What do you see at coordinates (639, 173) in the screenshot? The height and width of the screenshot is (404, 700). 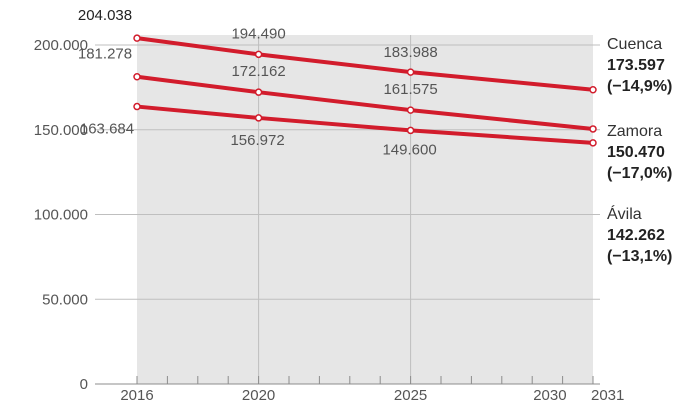 I see `series-end-change: (−17,0%)` at bounding box center [639, 173].